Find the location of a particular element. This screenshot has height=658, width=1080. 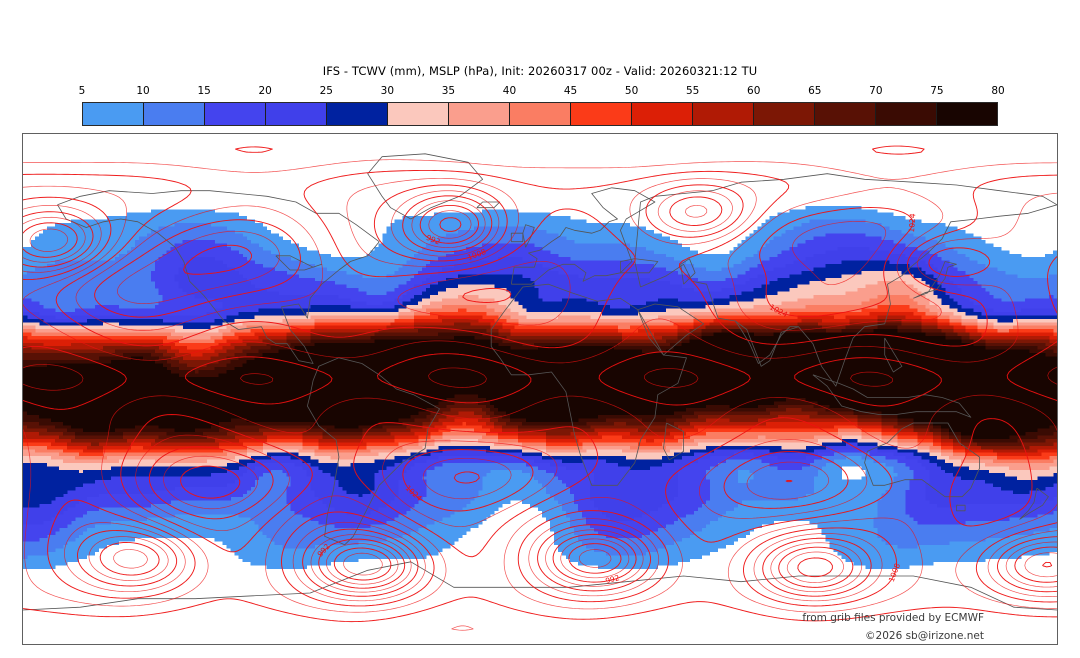

colorbar-tick-10: 10 is located at coordinates (143, 91).